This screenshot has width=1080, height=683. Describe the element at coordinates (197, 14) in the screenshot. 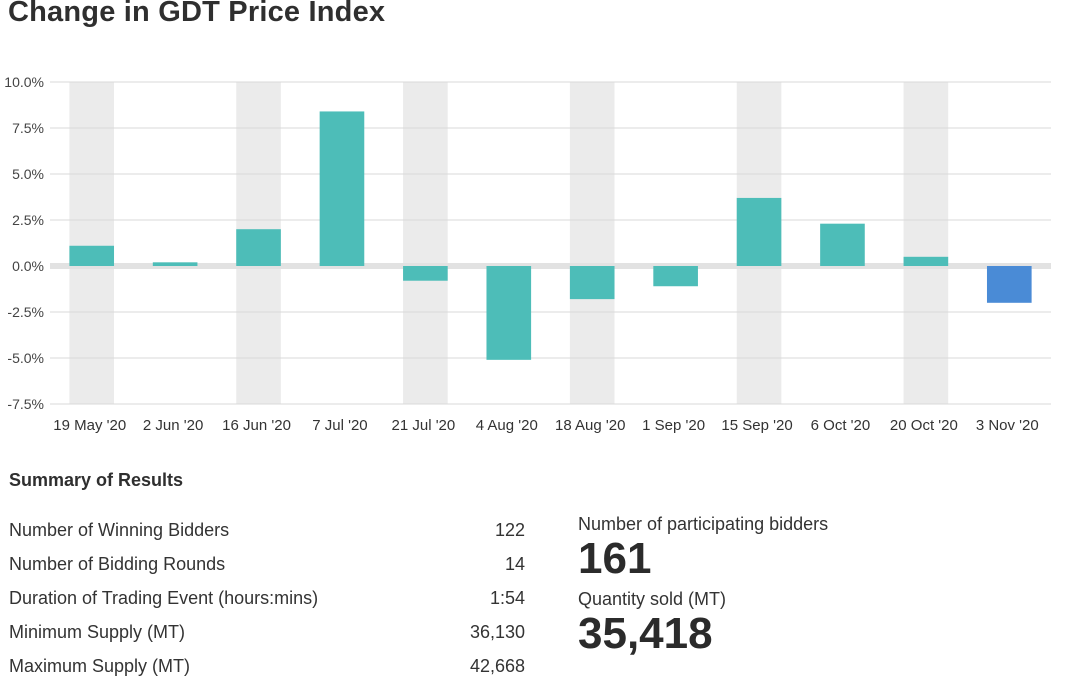

I see `chart-title: Change in GDT Price Index` at that location.